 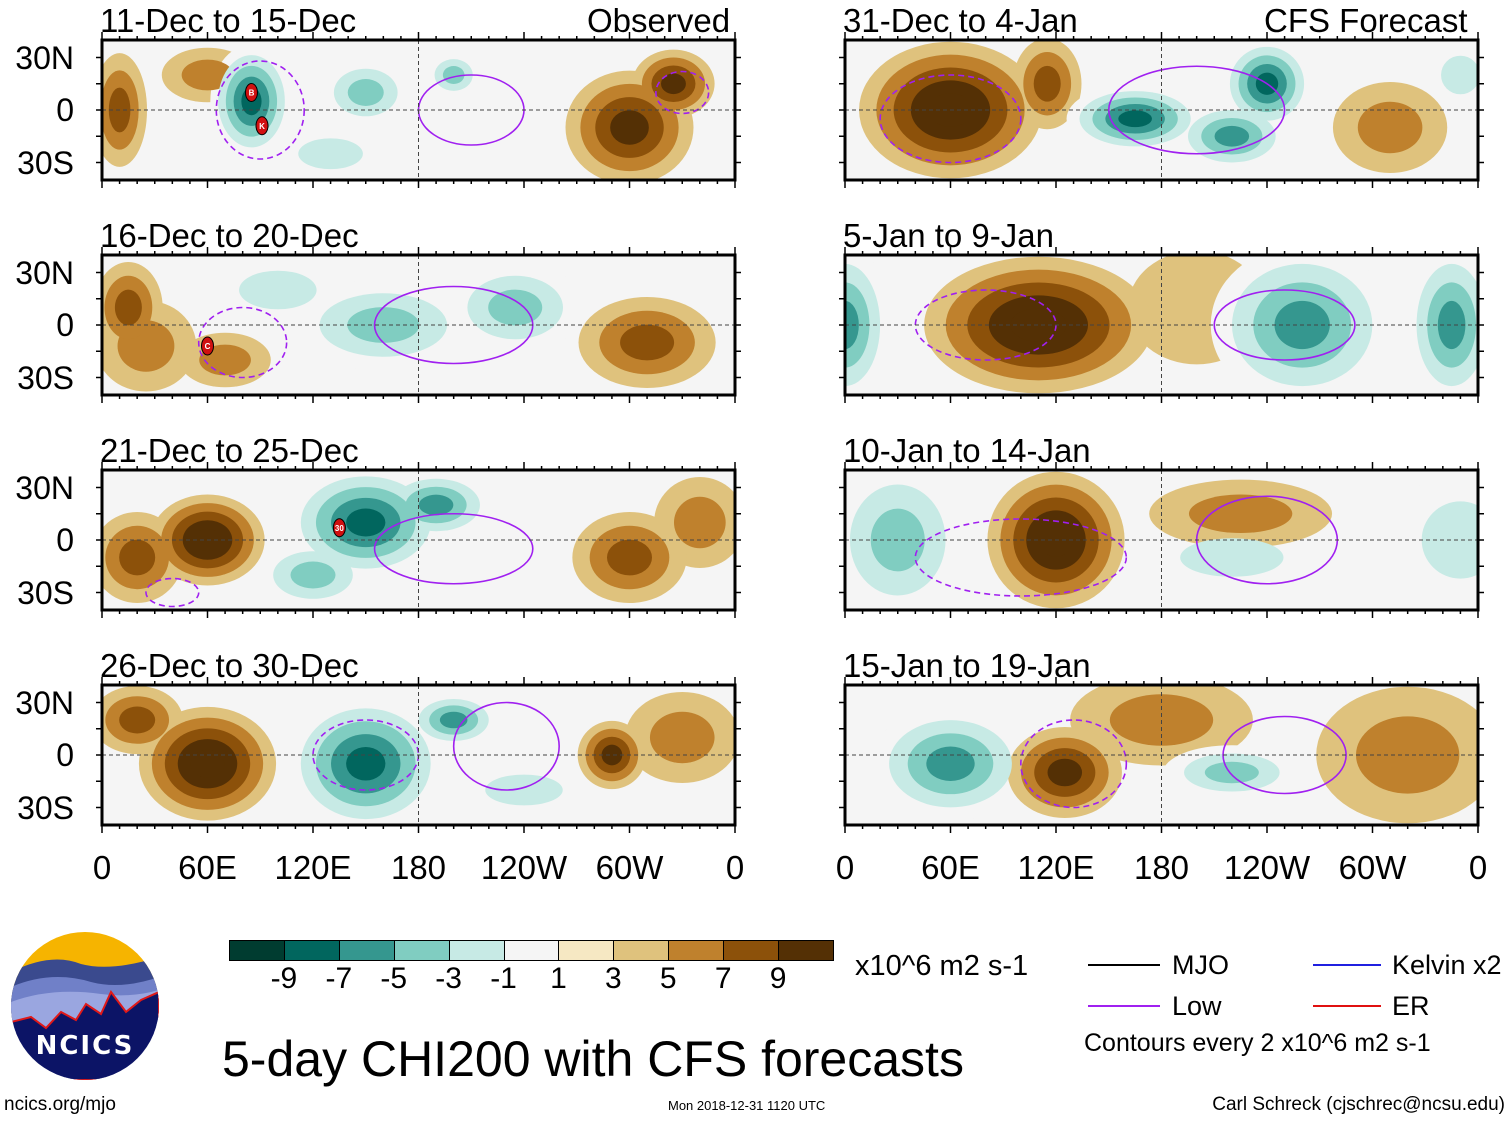 I want to click on panel-title: 5-Jan to 9-Jan, so click(x=948, y=235).